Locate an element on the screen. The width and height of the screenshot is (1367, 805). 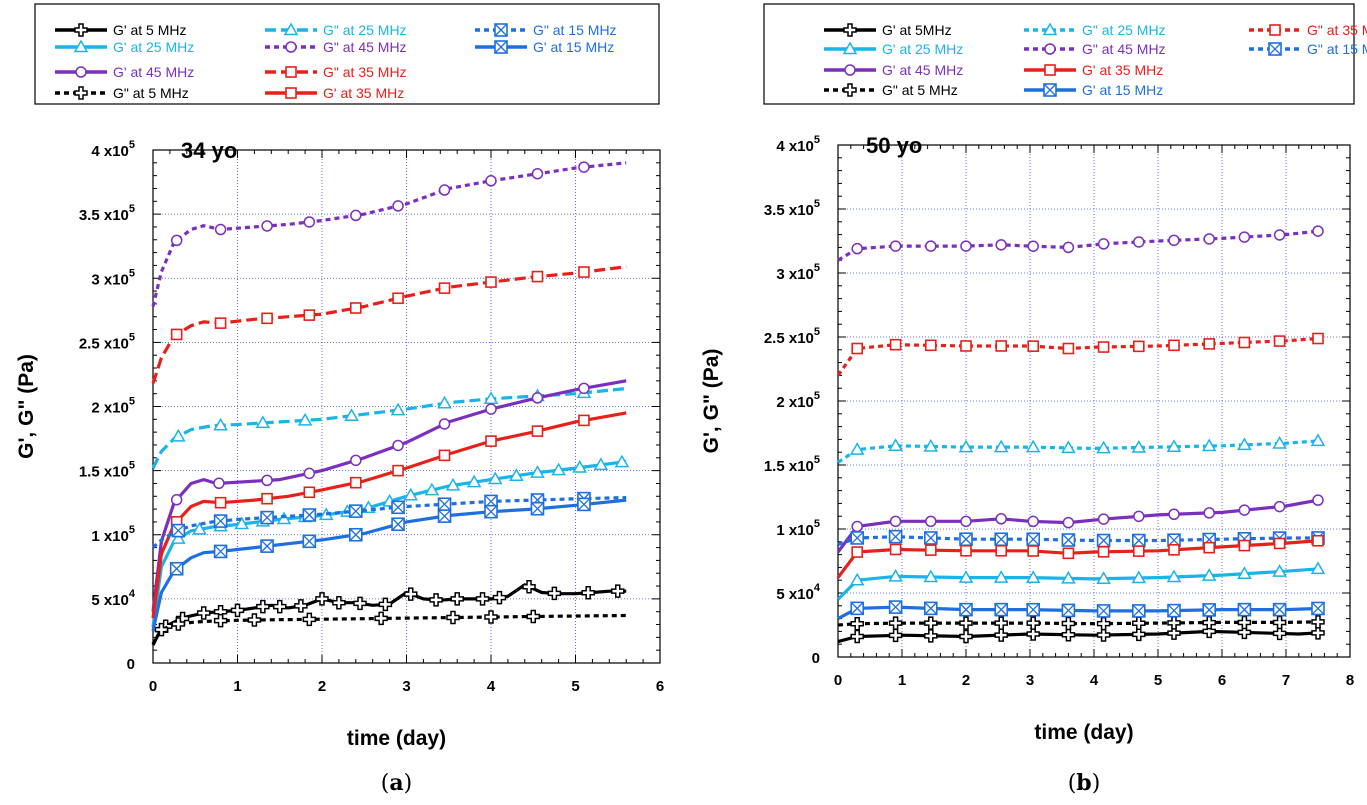
legend-label: G' at 5 MHz is located at coordinates (149, 30).